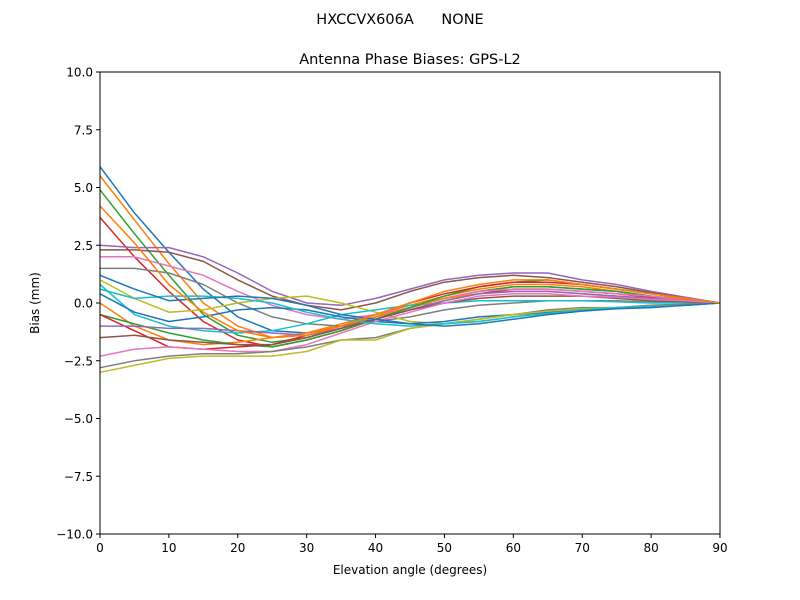 This screenshot has height=600, width=800. Describe the element at coordinates (78, 477) in the screenshot. I see `y-tick-label: −7.5` at that location.